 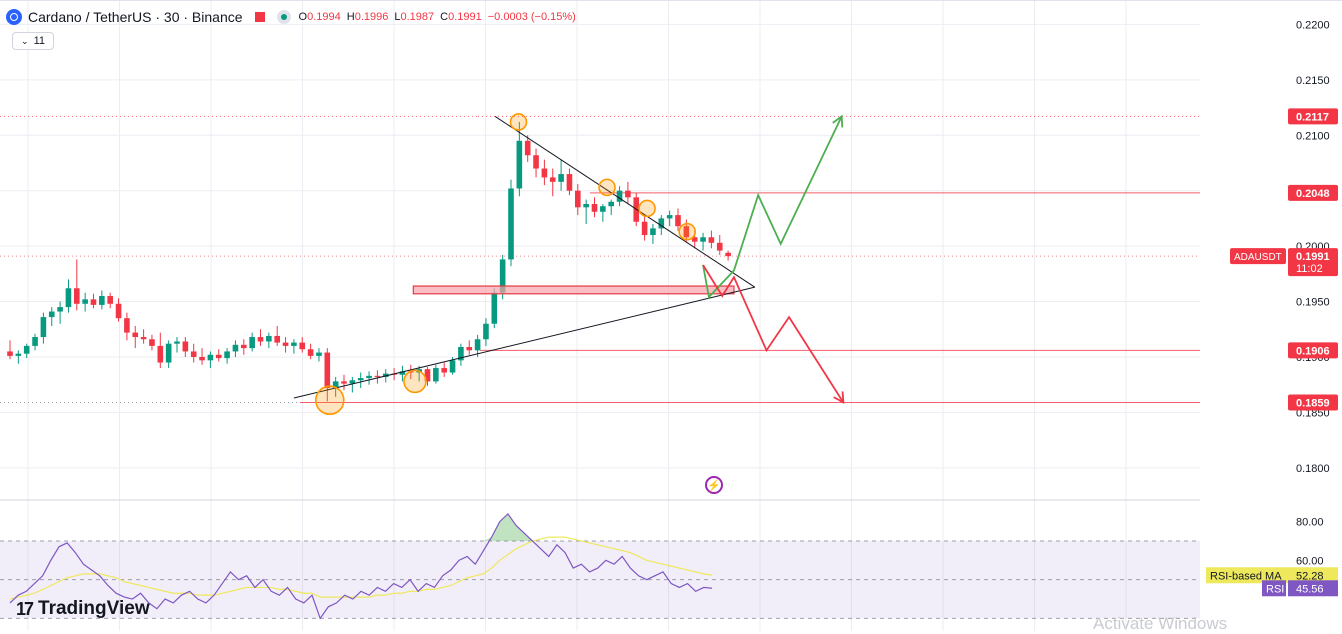 I want to click on rsi-value-tag, so click(x=1313, y=588).